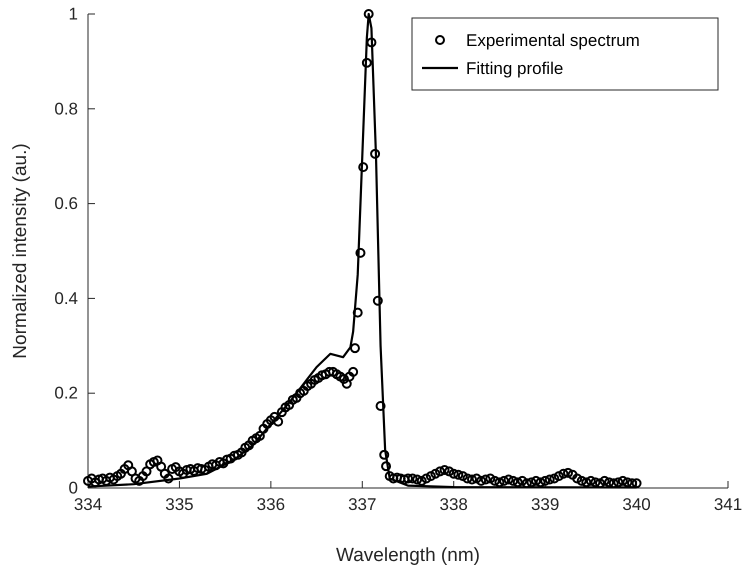 The height and width of the screenshot is (571, 746). I want to click on x-tick-label: 336, so click(271, 504).